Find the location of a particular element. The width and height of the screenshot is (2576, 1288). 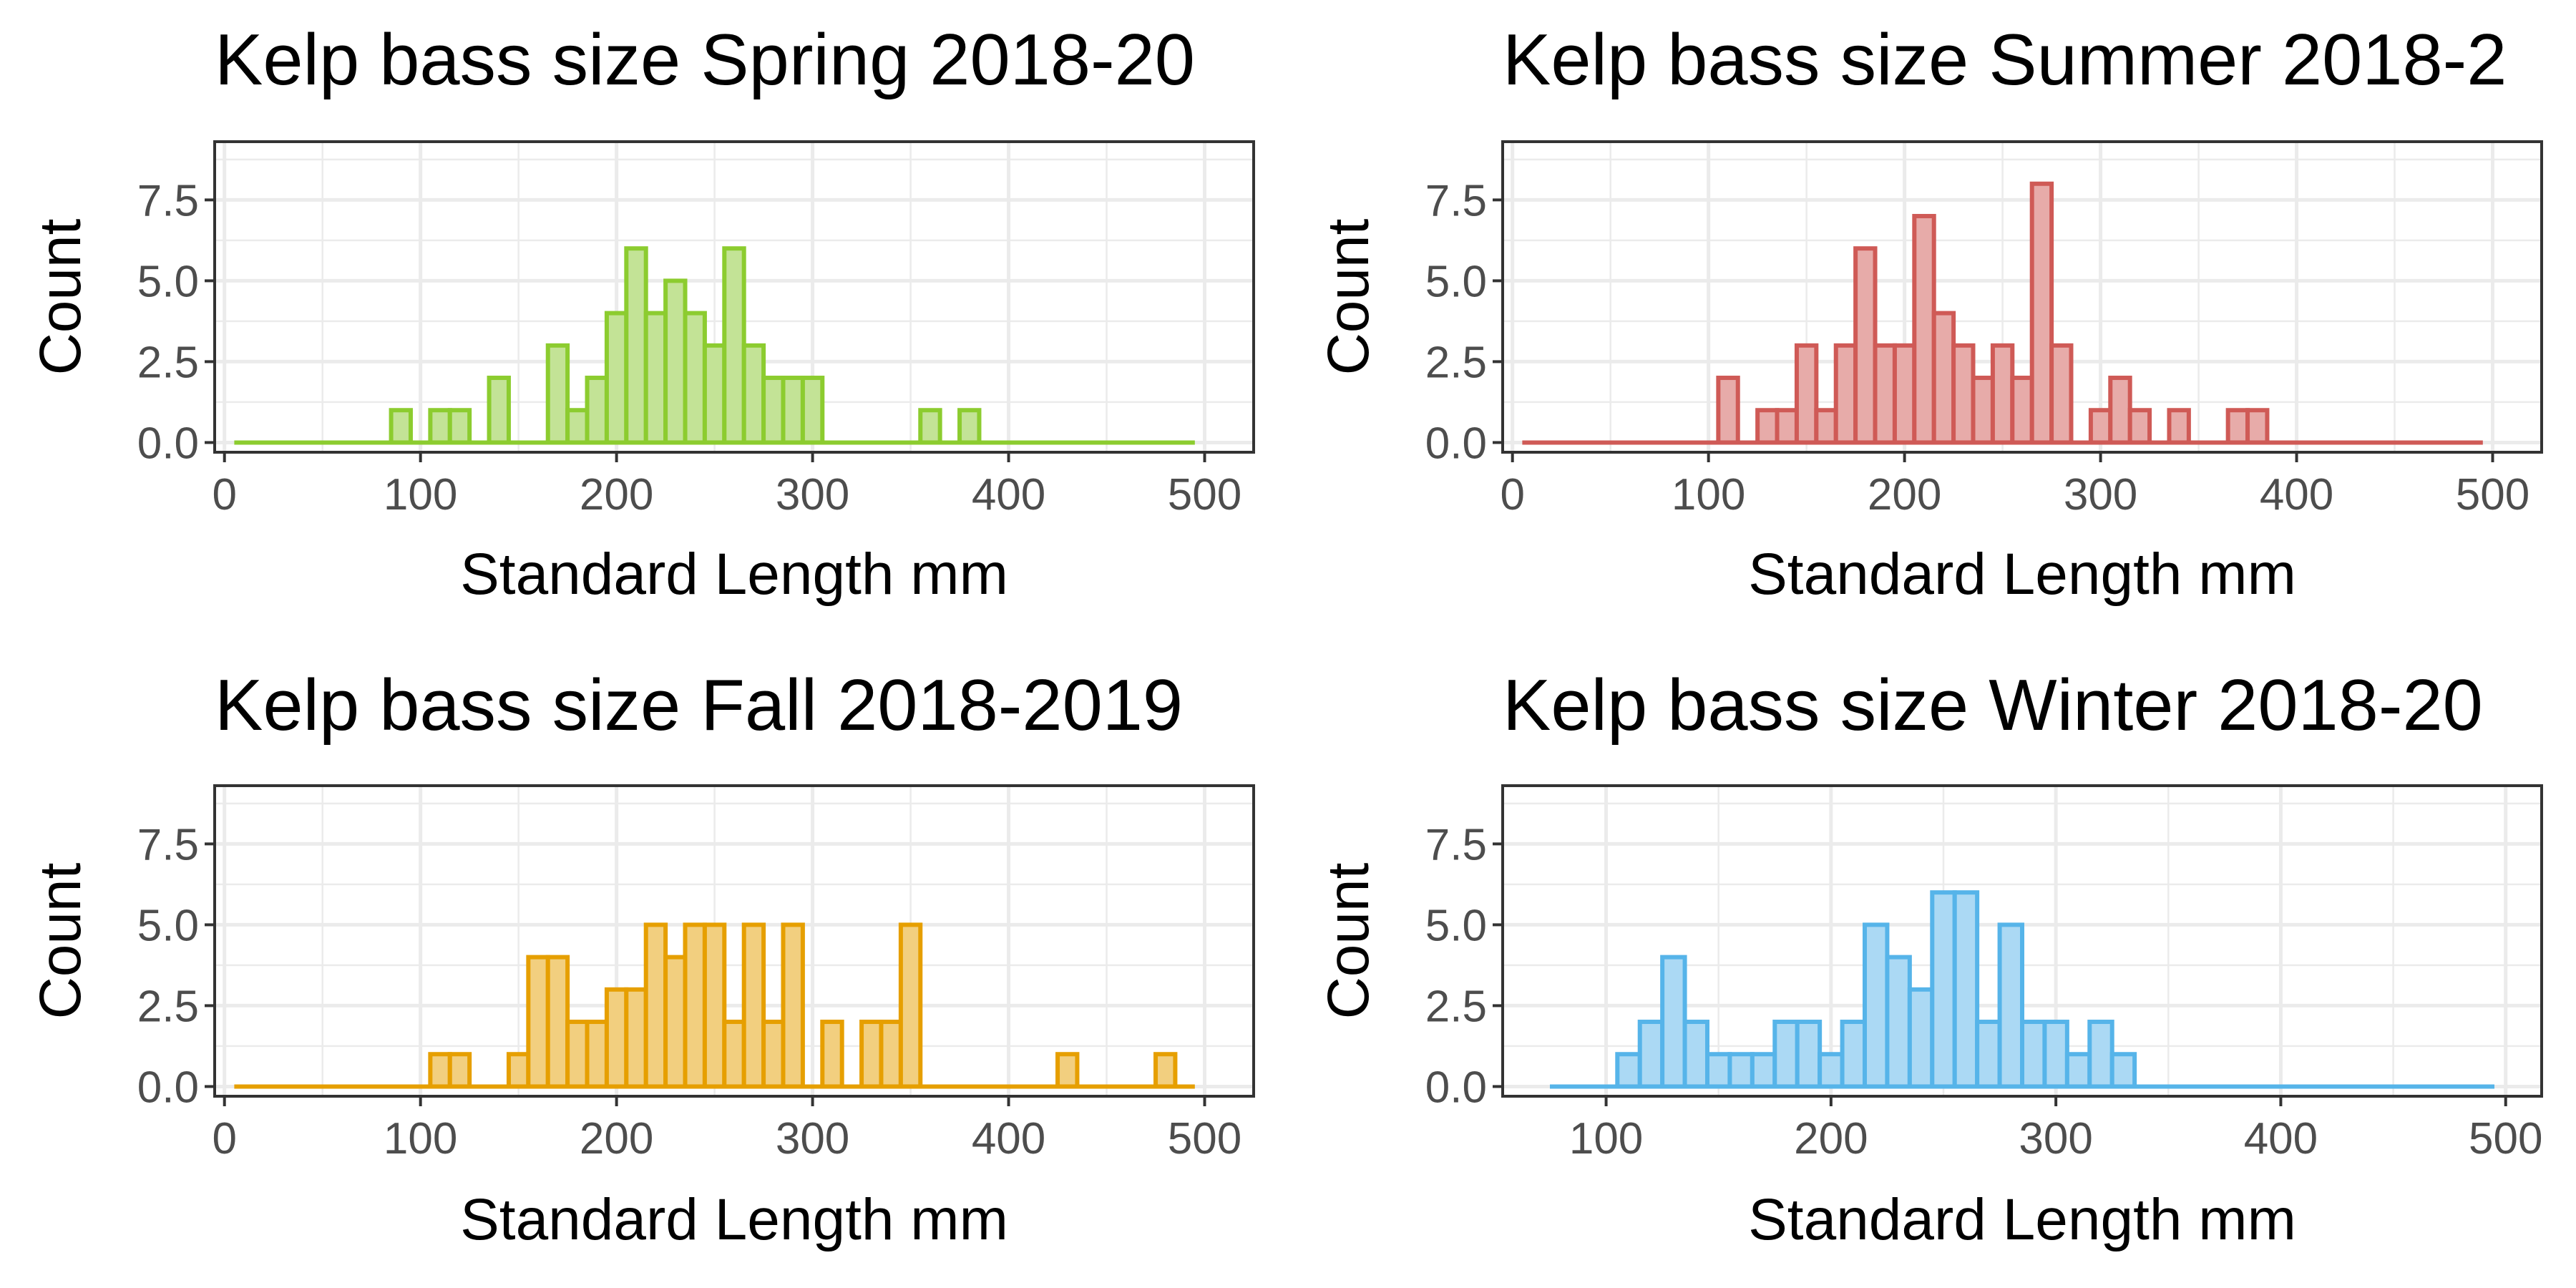

chart-title: Kelp bass size Spring 2018-20 is located at coordinates (705, 60).